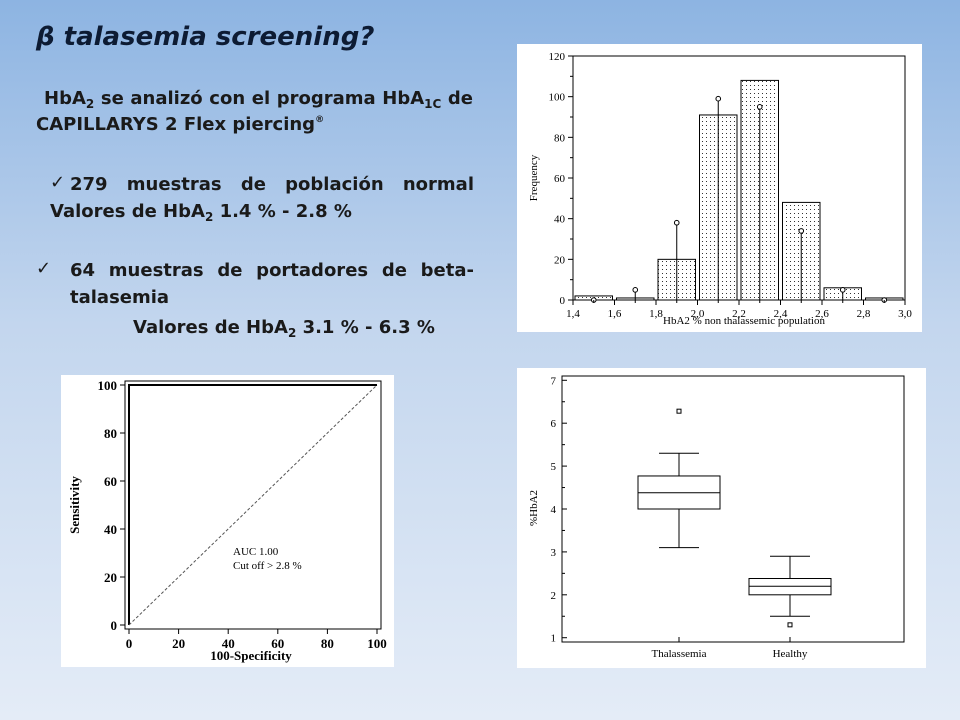 This screenshot has width=960, height=720. What do you see at coordinates (120, 297) in the screenshot?
I see `bullet2-line-2: talasemia` at bounding box center [120, 297].